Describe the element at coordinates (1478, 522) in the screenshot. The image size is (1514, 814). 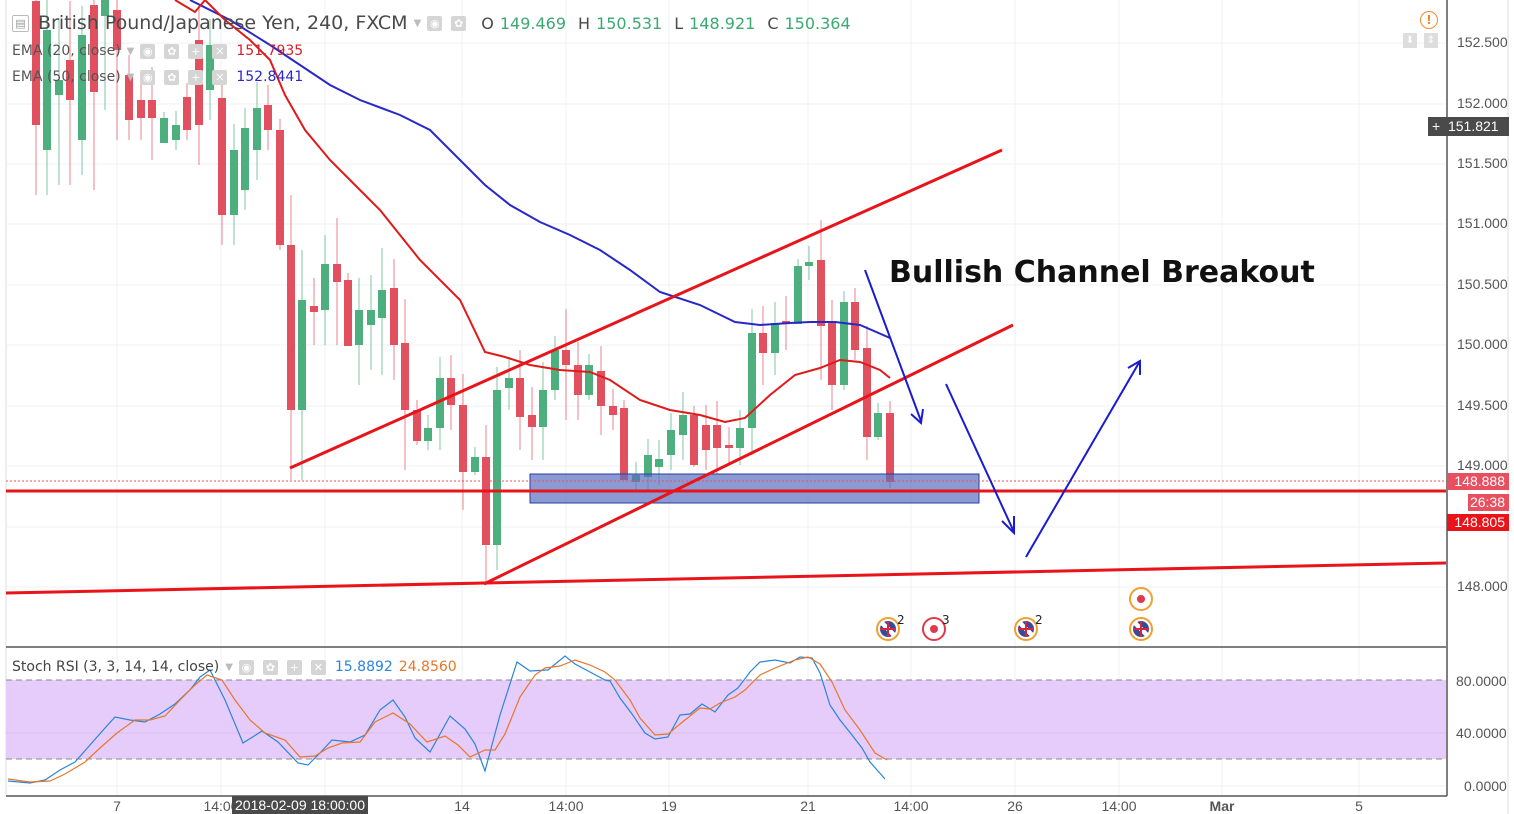
I see `line-price-tag: 148.805` at that location.